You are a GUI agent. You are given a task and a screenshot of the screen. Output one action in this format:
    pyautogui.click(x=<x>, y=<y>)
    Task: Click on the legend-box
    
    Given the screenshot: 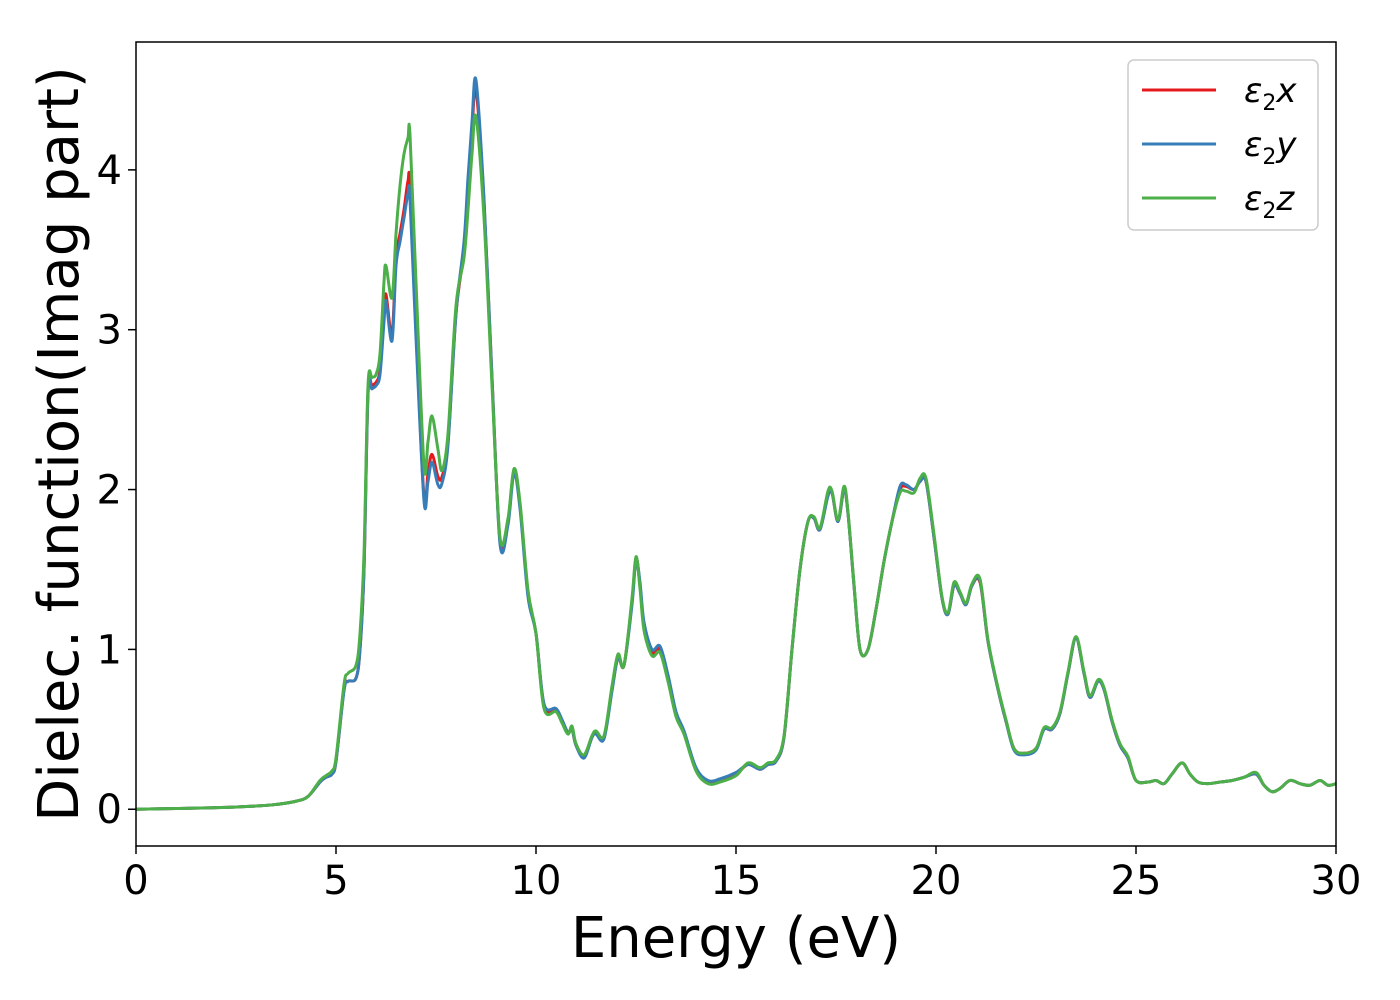 What is the action you would take?
    pyautogui.click(x=1223, y=145)
    